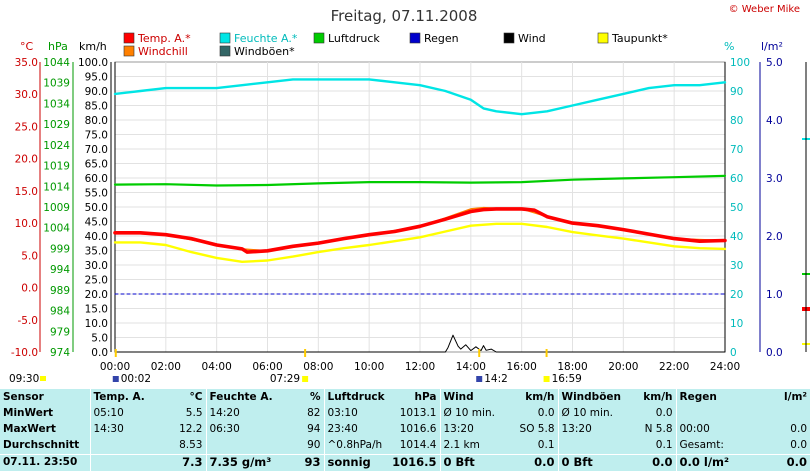 The image size is (810, 471). Describe the element at coordinates (355, 445) in the screenshot. I see `stats-cell-left: ^0.8hPa/h` at that location.